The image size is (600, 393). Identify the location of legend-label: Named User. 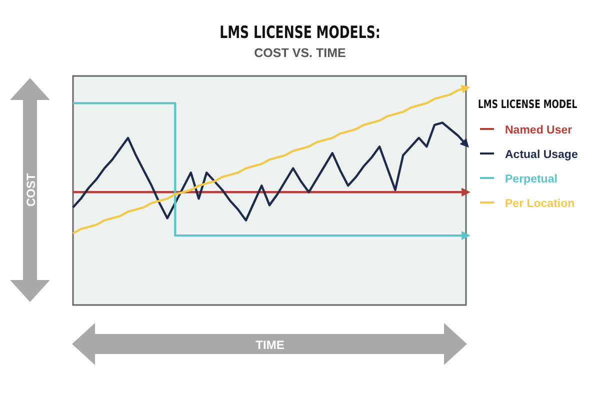
(539, 130).